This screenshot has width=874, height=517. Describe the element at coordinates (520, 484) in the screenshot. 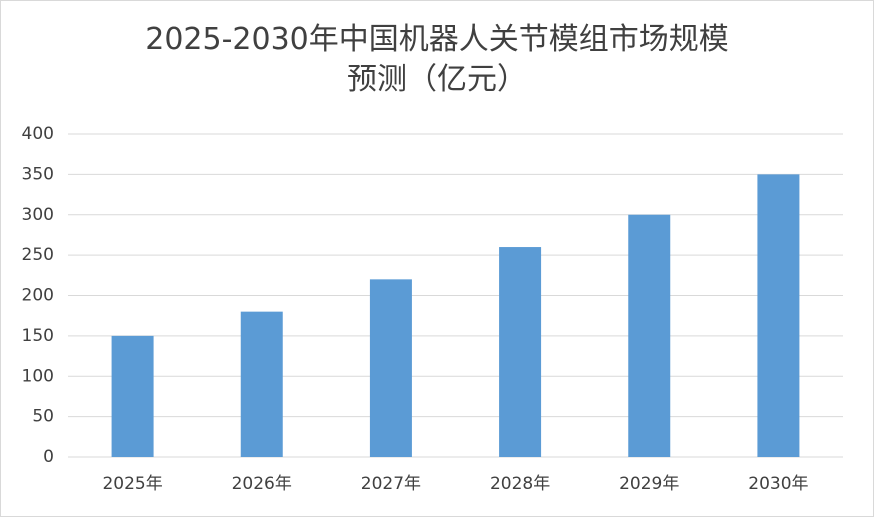

I see `x-tick-label: 2028年` at that location.